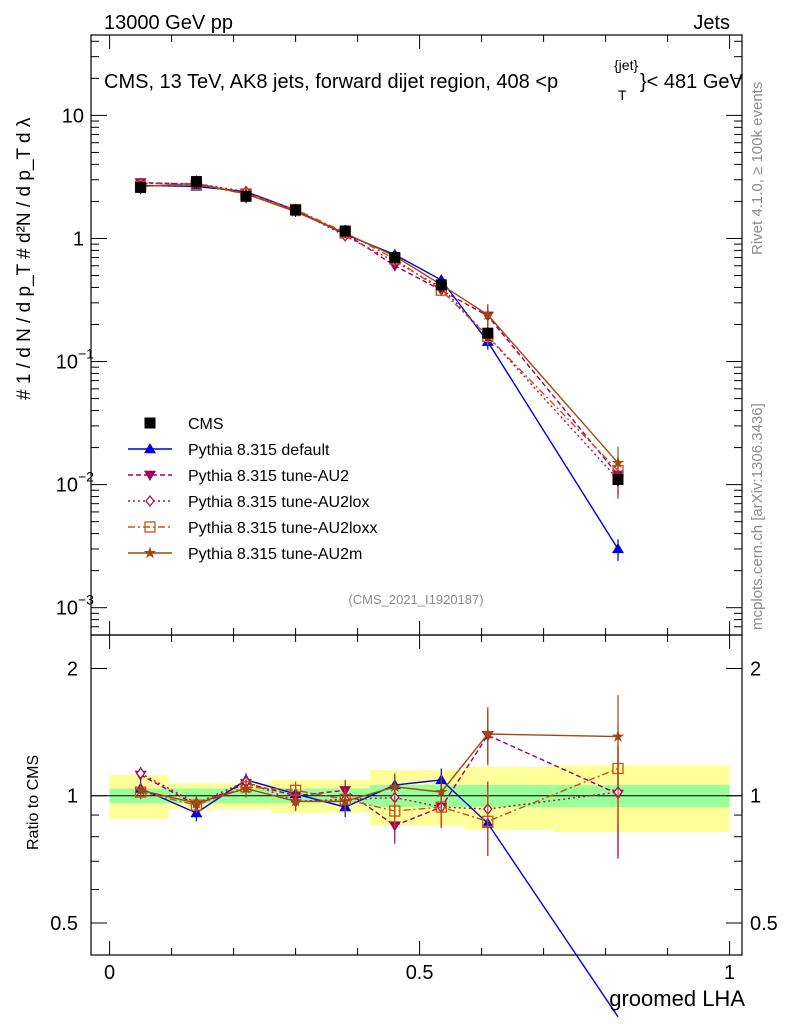 The image size is (786, 1024). I want to click on x-tick-label: 0.5, so click(420, 973).